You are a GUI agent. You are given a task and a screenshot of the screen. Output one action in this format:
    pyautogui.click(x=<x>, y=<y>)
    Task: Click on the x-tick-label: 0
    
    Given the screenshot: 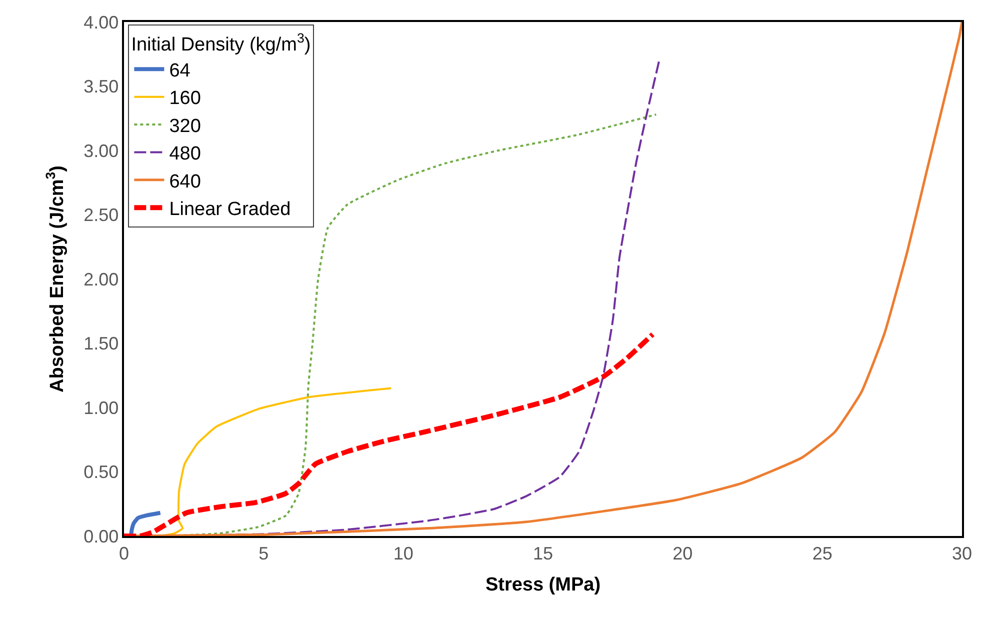 What is the action you would take?
    pyautogui.click(x=124, y=553)
    